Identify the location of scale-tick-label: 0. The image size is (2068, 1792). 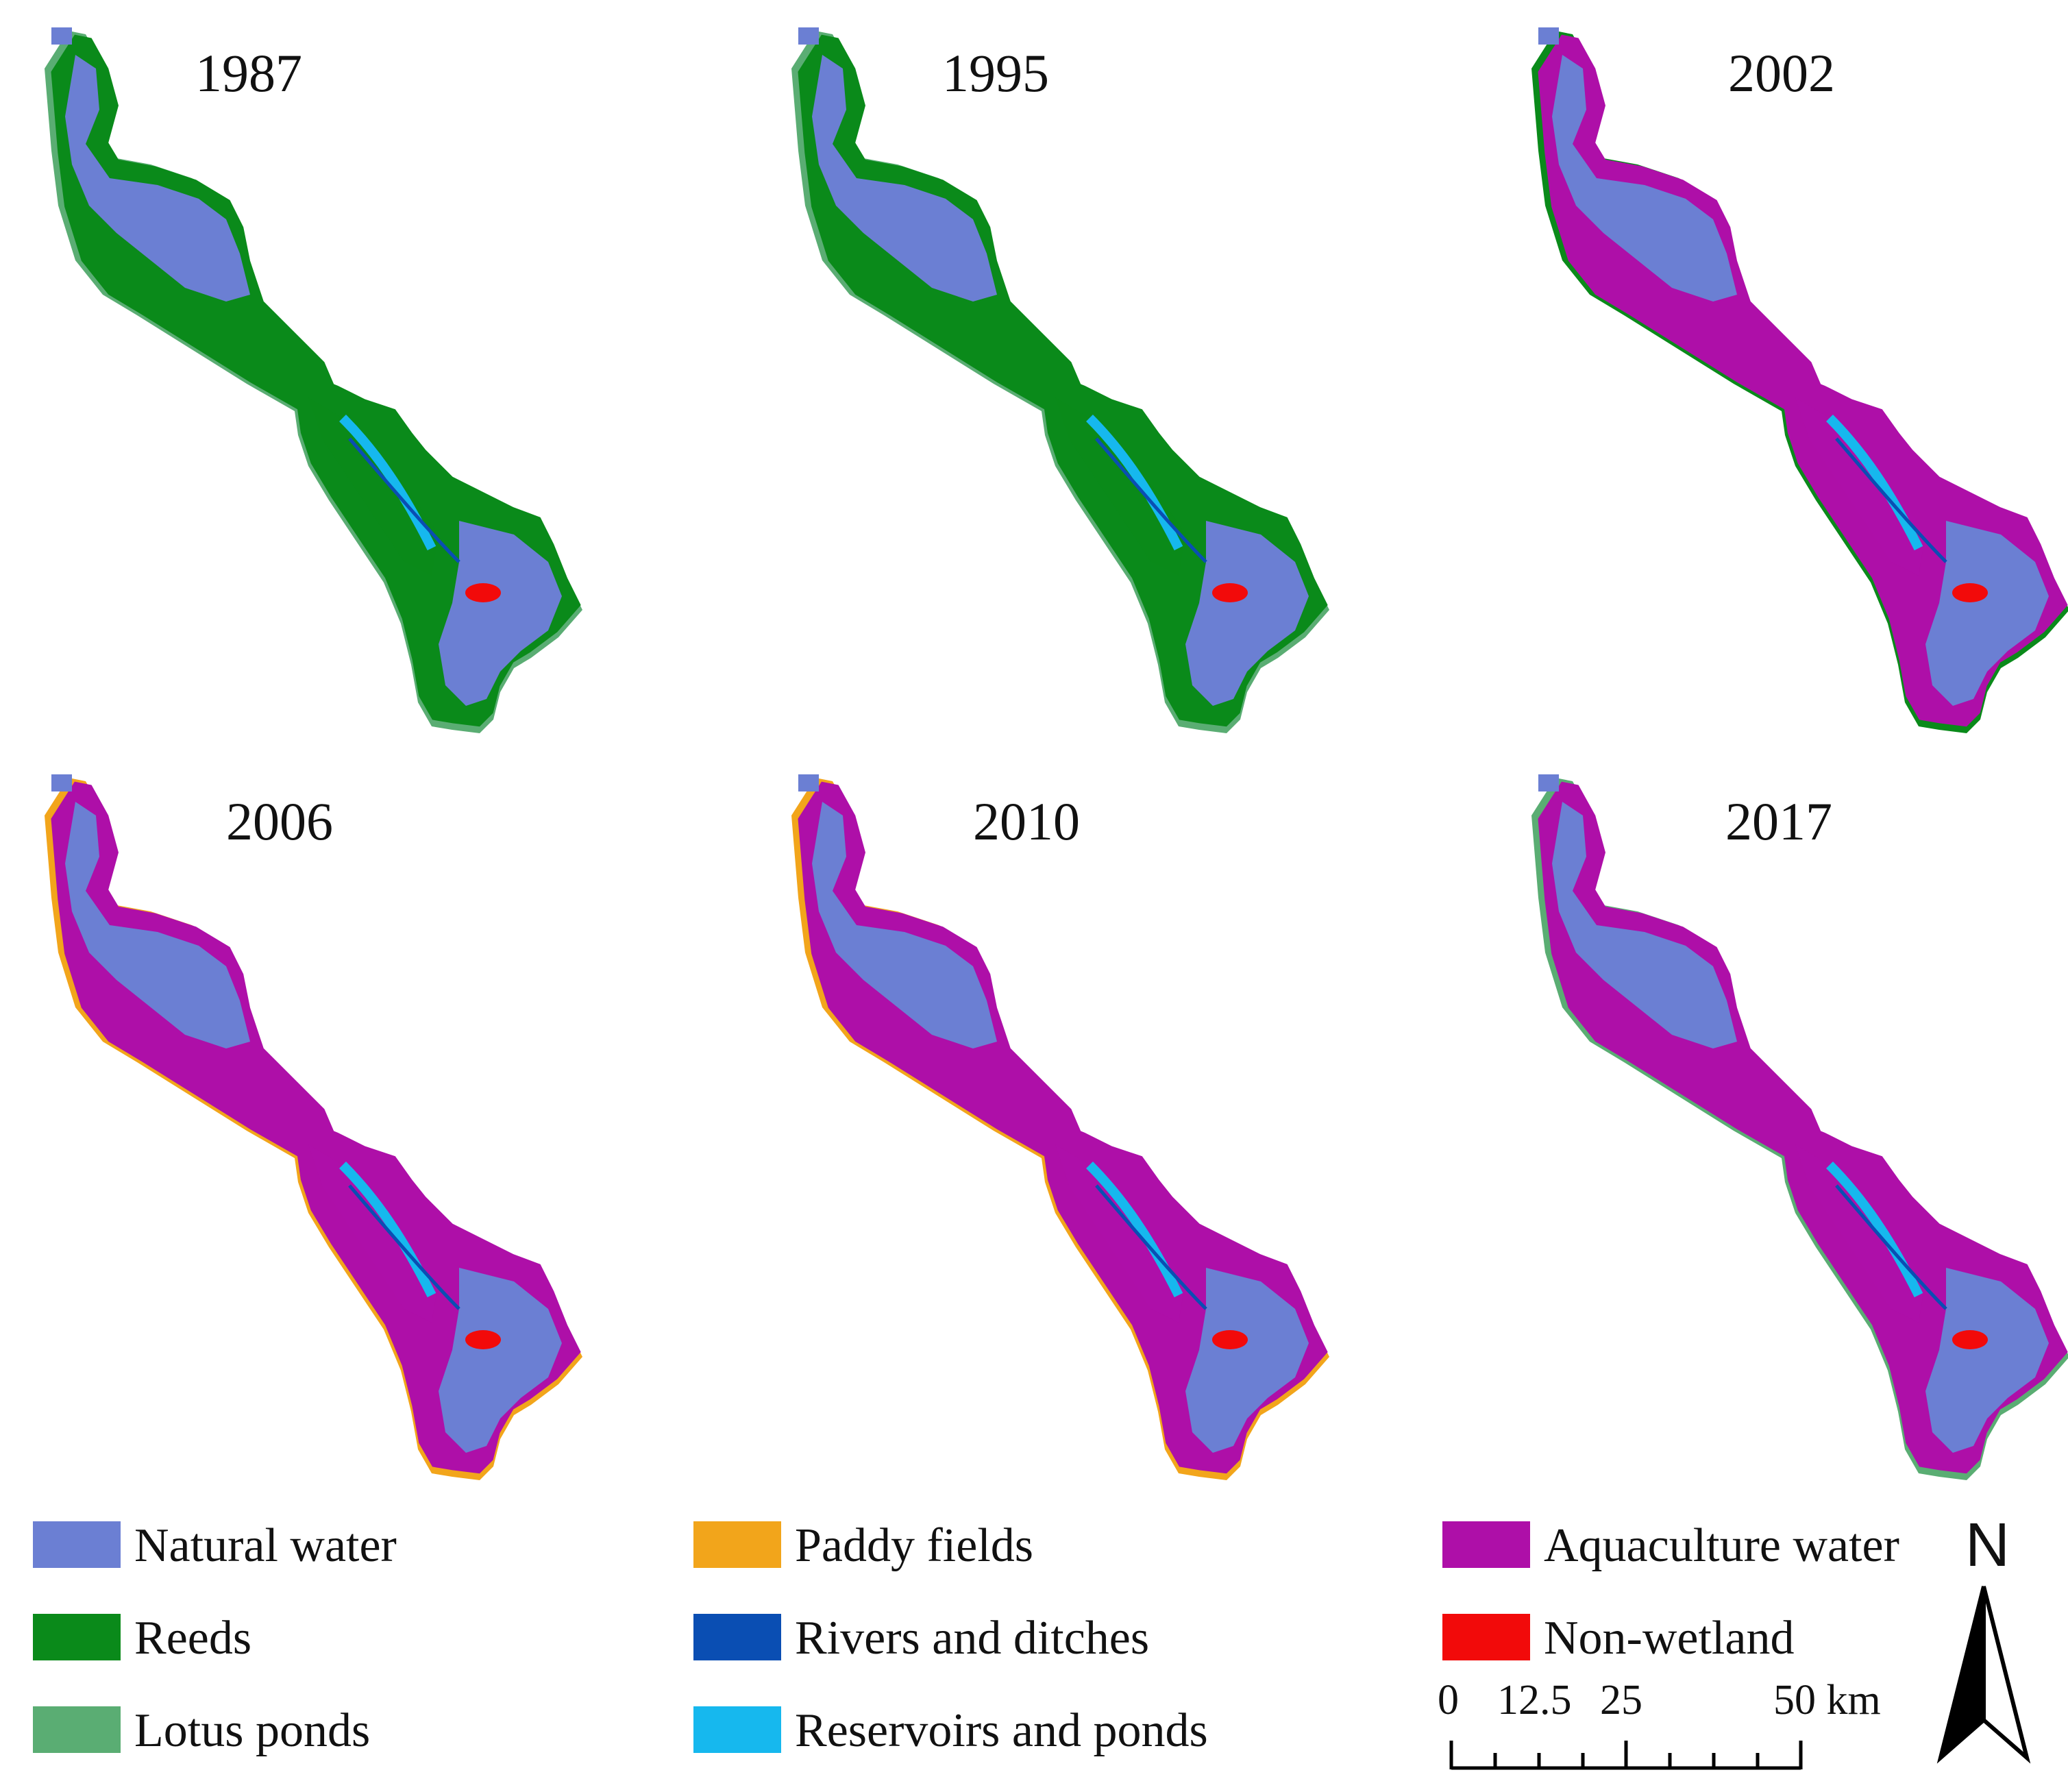
(1448, 1700).